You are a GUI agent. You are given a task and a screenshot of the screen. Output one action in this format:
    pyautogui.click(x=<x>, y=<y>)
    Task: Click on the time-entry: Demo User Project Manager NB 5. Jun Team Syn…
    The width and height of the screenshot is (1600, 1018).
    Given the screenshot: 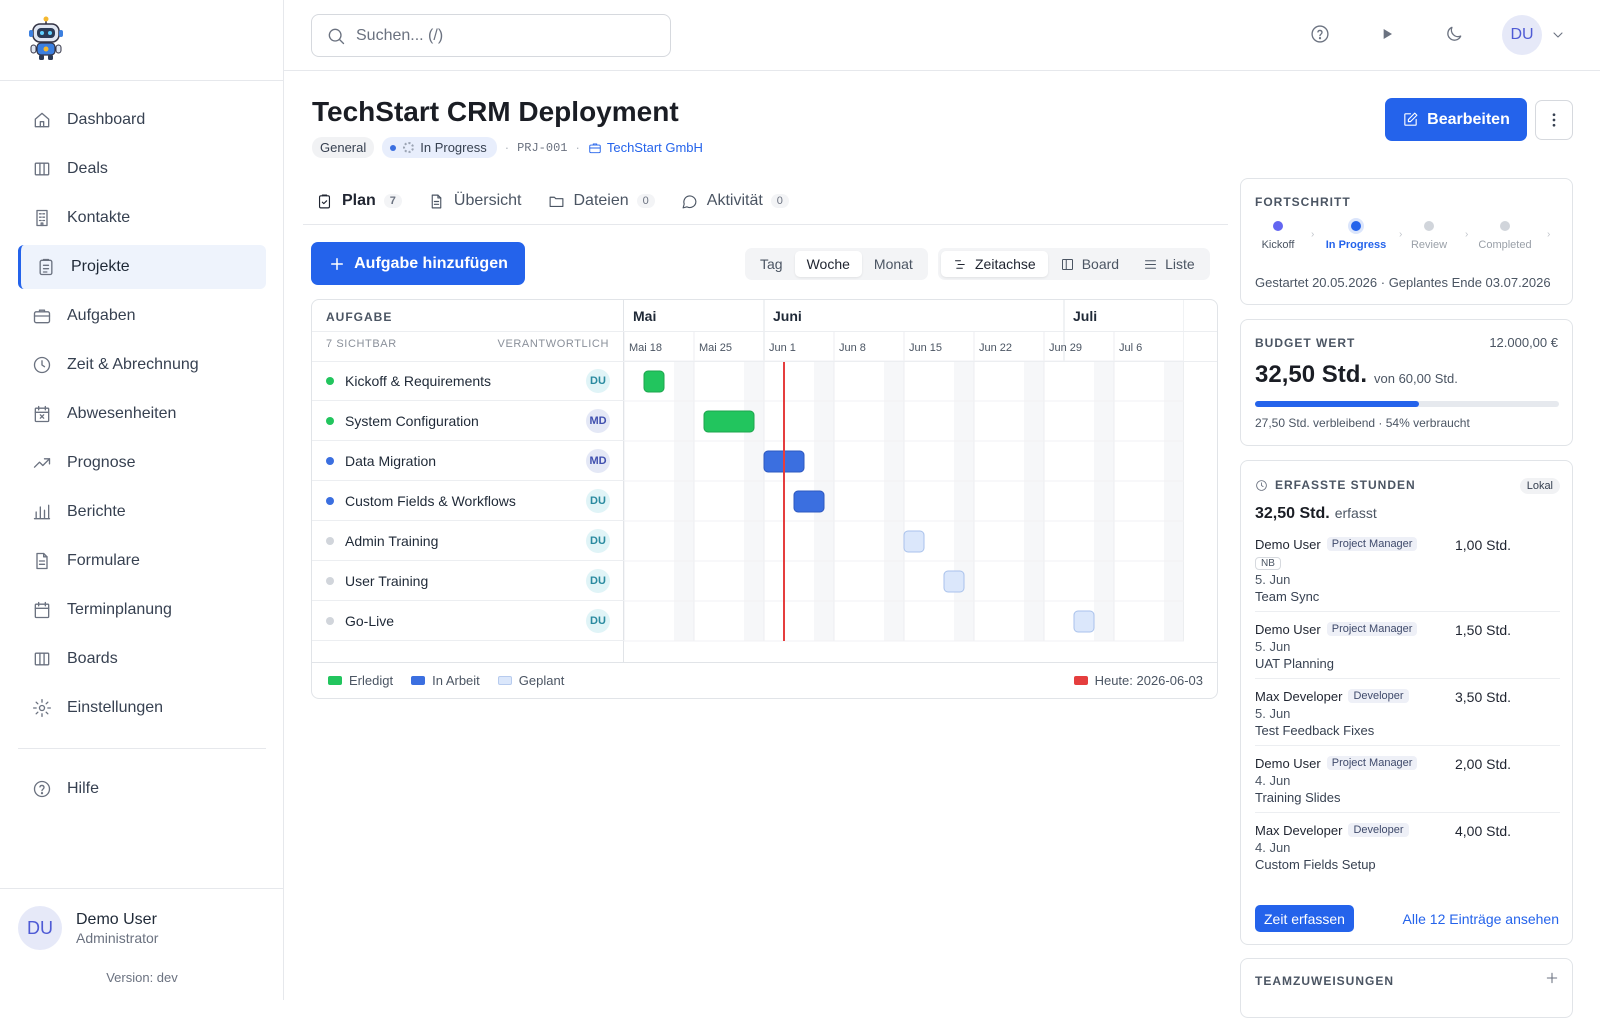 What is the action you would take?
    pyautogui.click(x=1407, y=572)
    